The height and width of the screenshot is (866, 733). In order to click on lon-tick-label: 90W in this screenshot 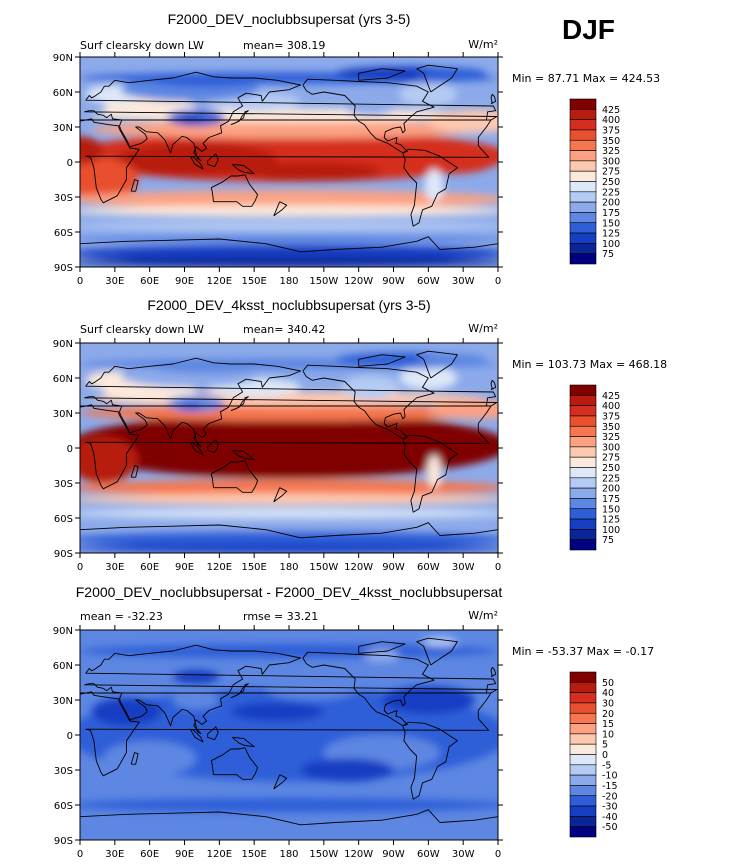, I will do `click(393, 281)`.